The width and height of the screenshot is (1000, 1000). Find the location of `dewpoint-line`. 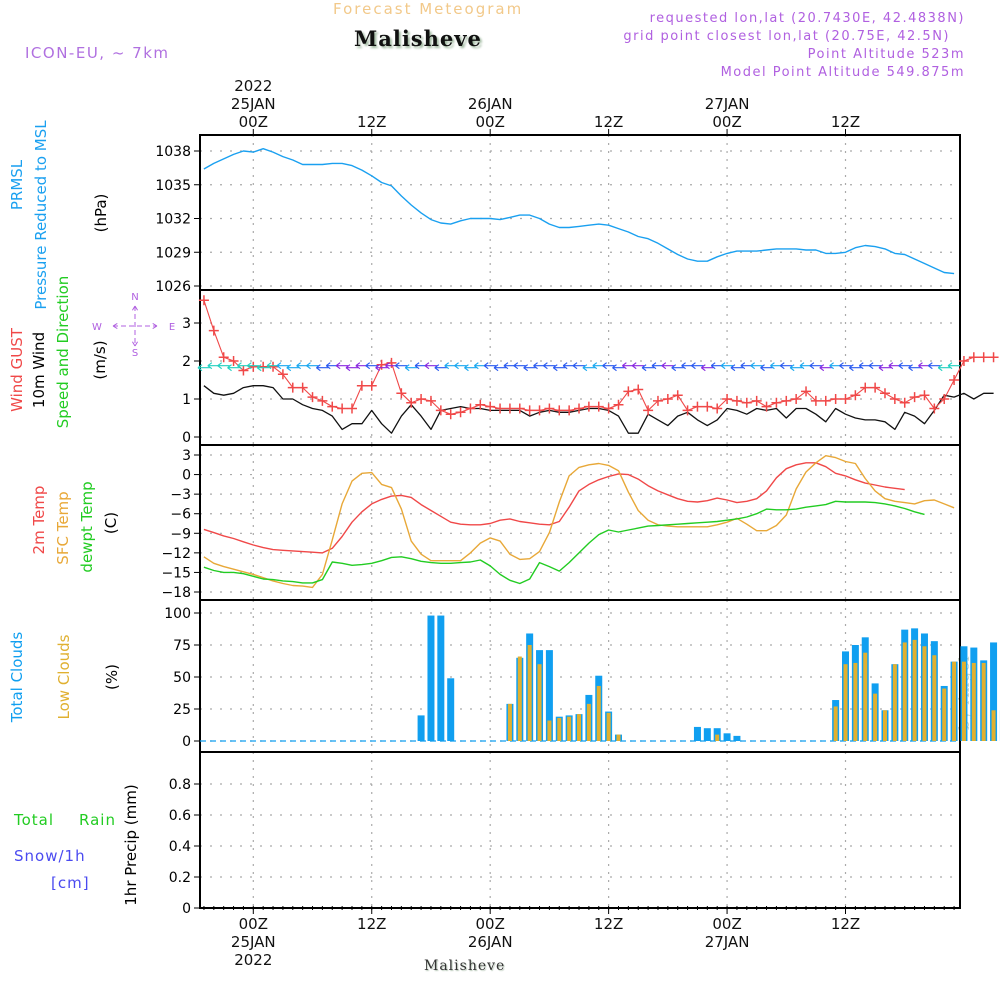

dewpoint-line is located at coordinates (564, 542).